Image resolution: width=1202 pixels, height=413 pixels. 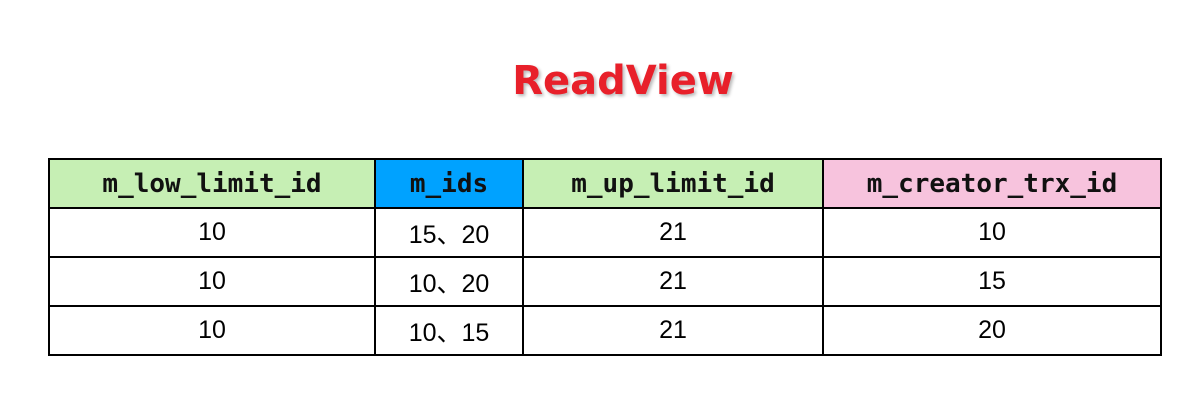 What do you see at coordinates (673, 183) in the screenshot?
I see `header-m-up-limit-id: m_up_limit_id` at bounding box center [673, 183].